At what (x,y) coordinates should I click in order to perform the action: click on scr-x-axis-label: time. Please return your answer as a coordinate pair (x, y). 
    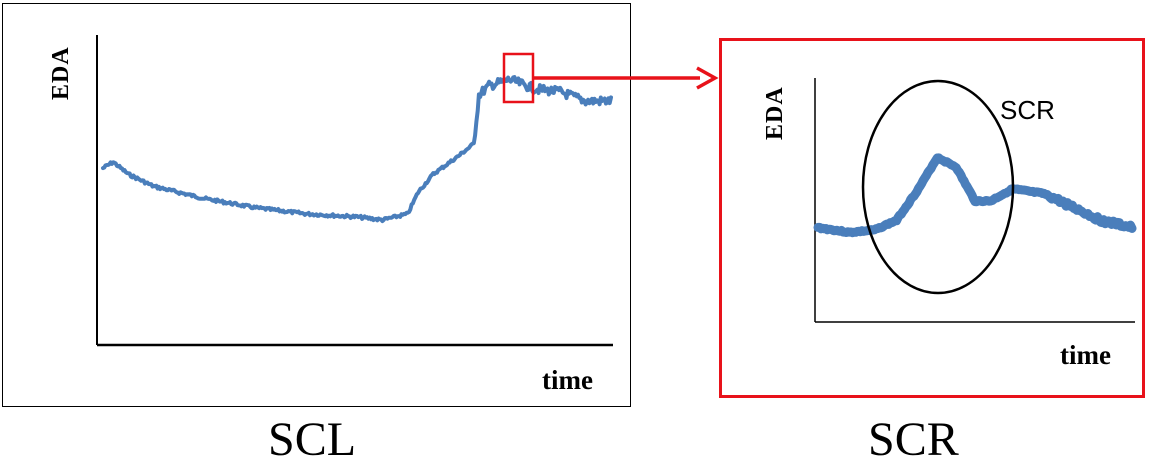
    Looking at the image, I should click on (1085, 355).